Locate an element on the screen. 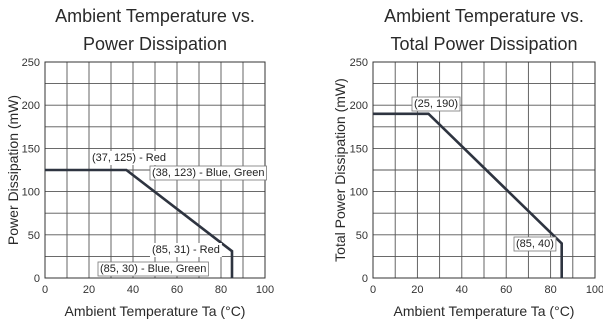 This screenshot has height=327, width=603. y-axis-label: Power Dissipation (mW) is located at coordinates (13, 170).